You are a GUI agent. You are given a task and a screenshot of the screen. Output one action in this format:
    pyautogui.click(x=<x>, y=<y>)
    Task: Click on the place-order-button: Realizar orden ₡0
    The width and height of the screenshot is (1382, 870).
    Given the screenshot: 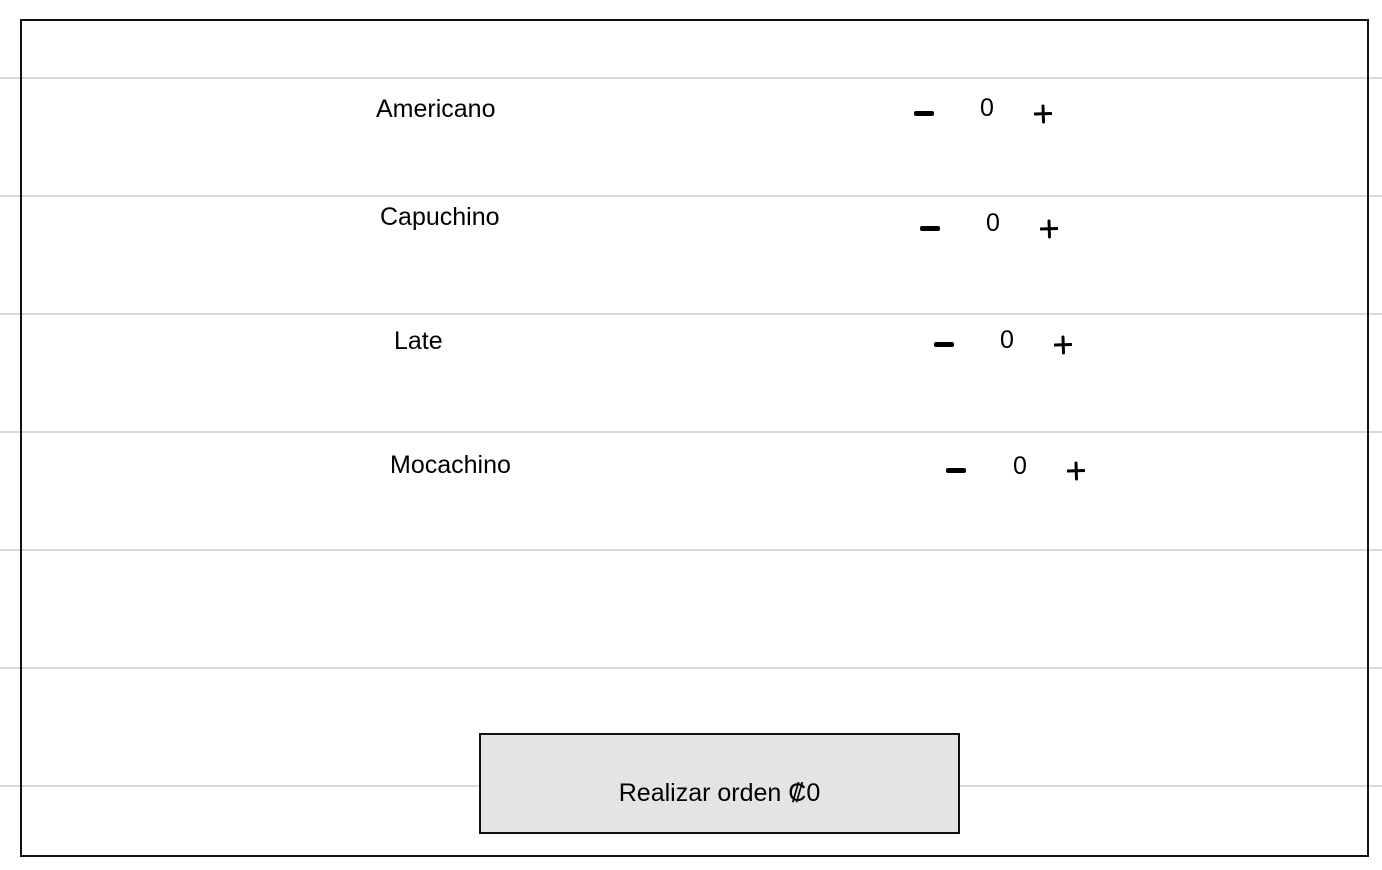 What is the action you would take?
    pyautogui.click(x=719, y=783)
    